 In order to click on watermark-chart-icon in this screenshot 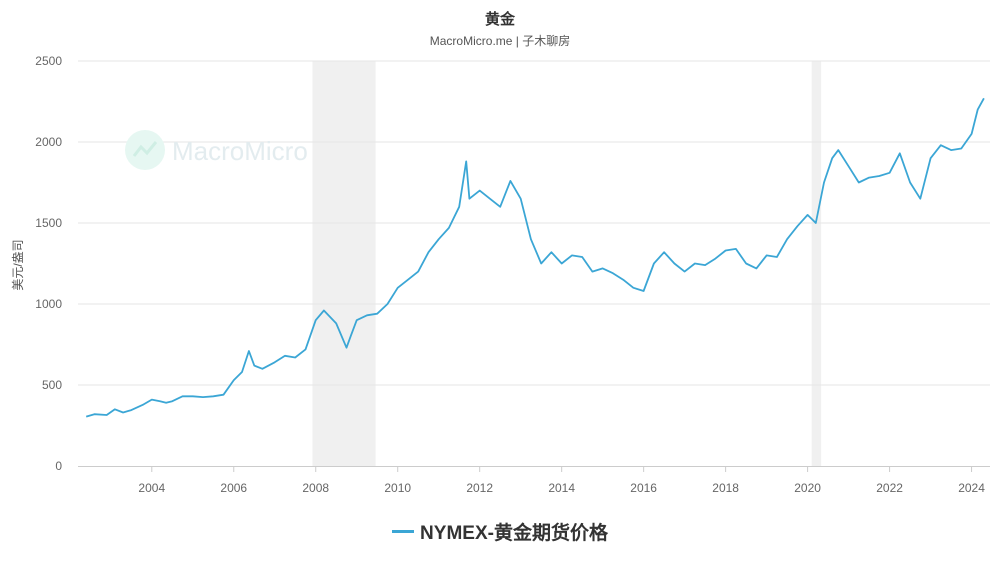, I will do `click(145, 149)`.